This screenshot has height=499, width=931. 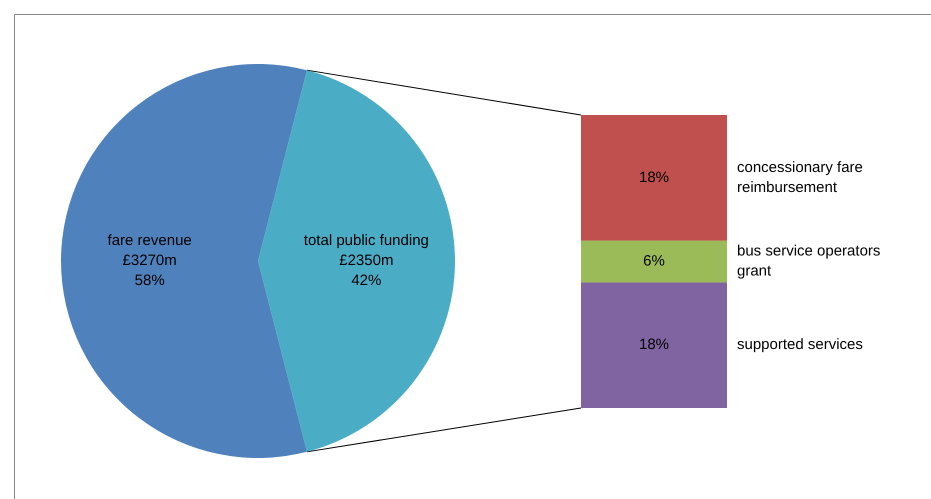 What do you see at coordinates (149, 280) in the screenshot?
I see `data-label: 58%` at bounding box center [149, 280].